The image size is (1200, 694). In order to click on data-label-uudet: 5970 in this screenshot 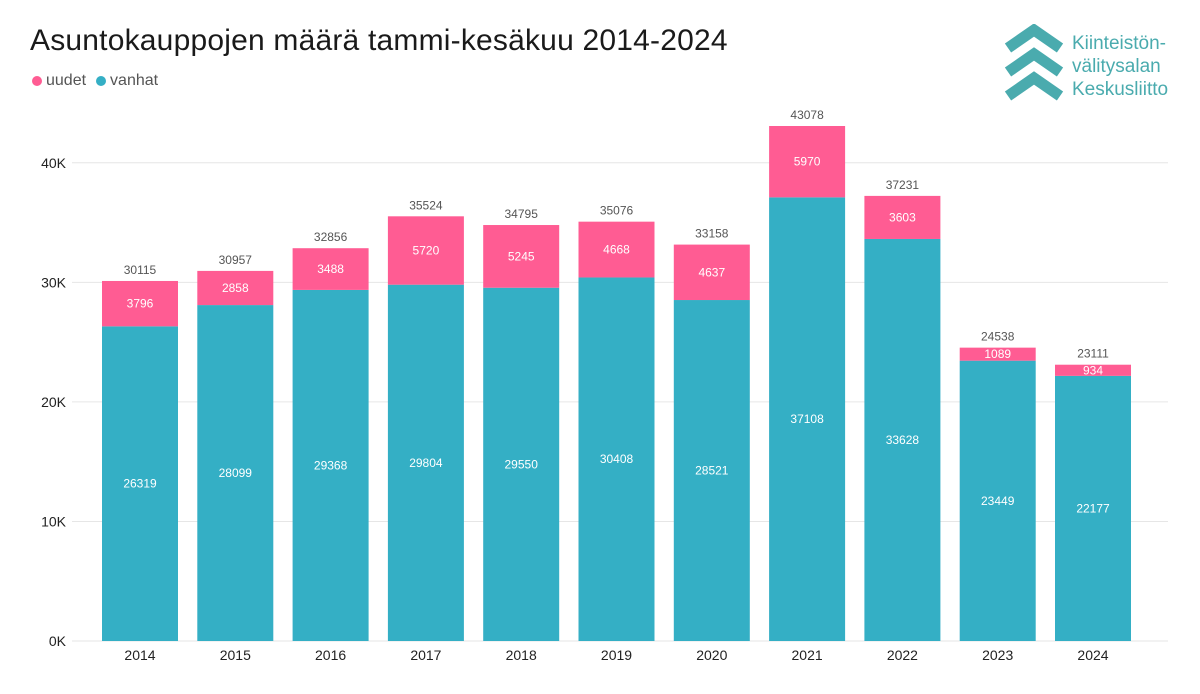, I will do `click(807, 162)`.